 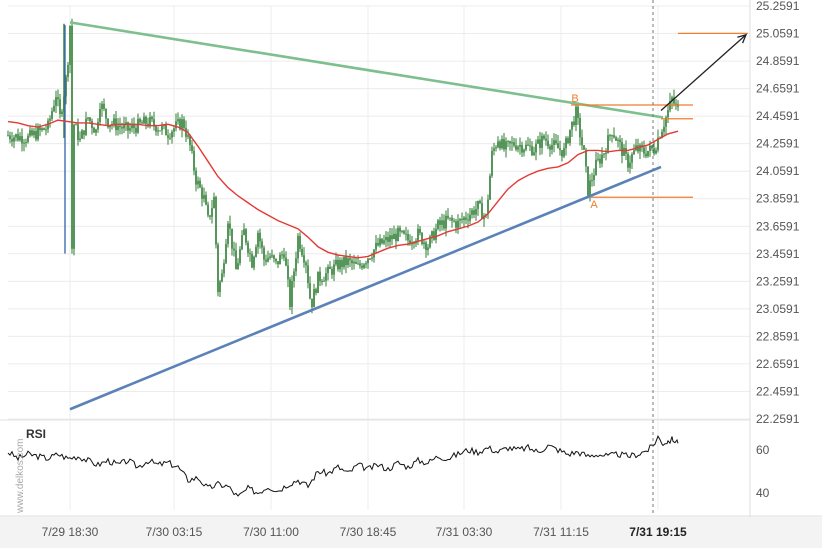 I want to click on x-tick-label: 7/29 18:30, so click(x=70, y=532).